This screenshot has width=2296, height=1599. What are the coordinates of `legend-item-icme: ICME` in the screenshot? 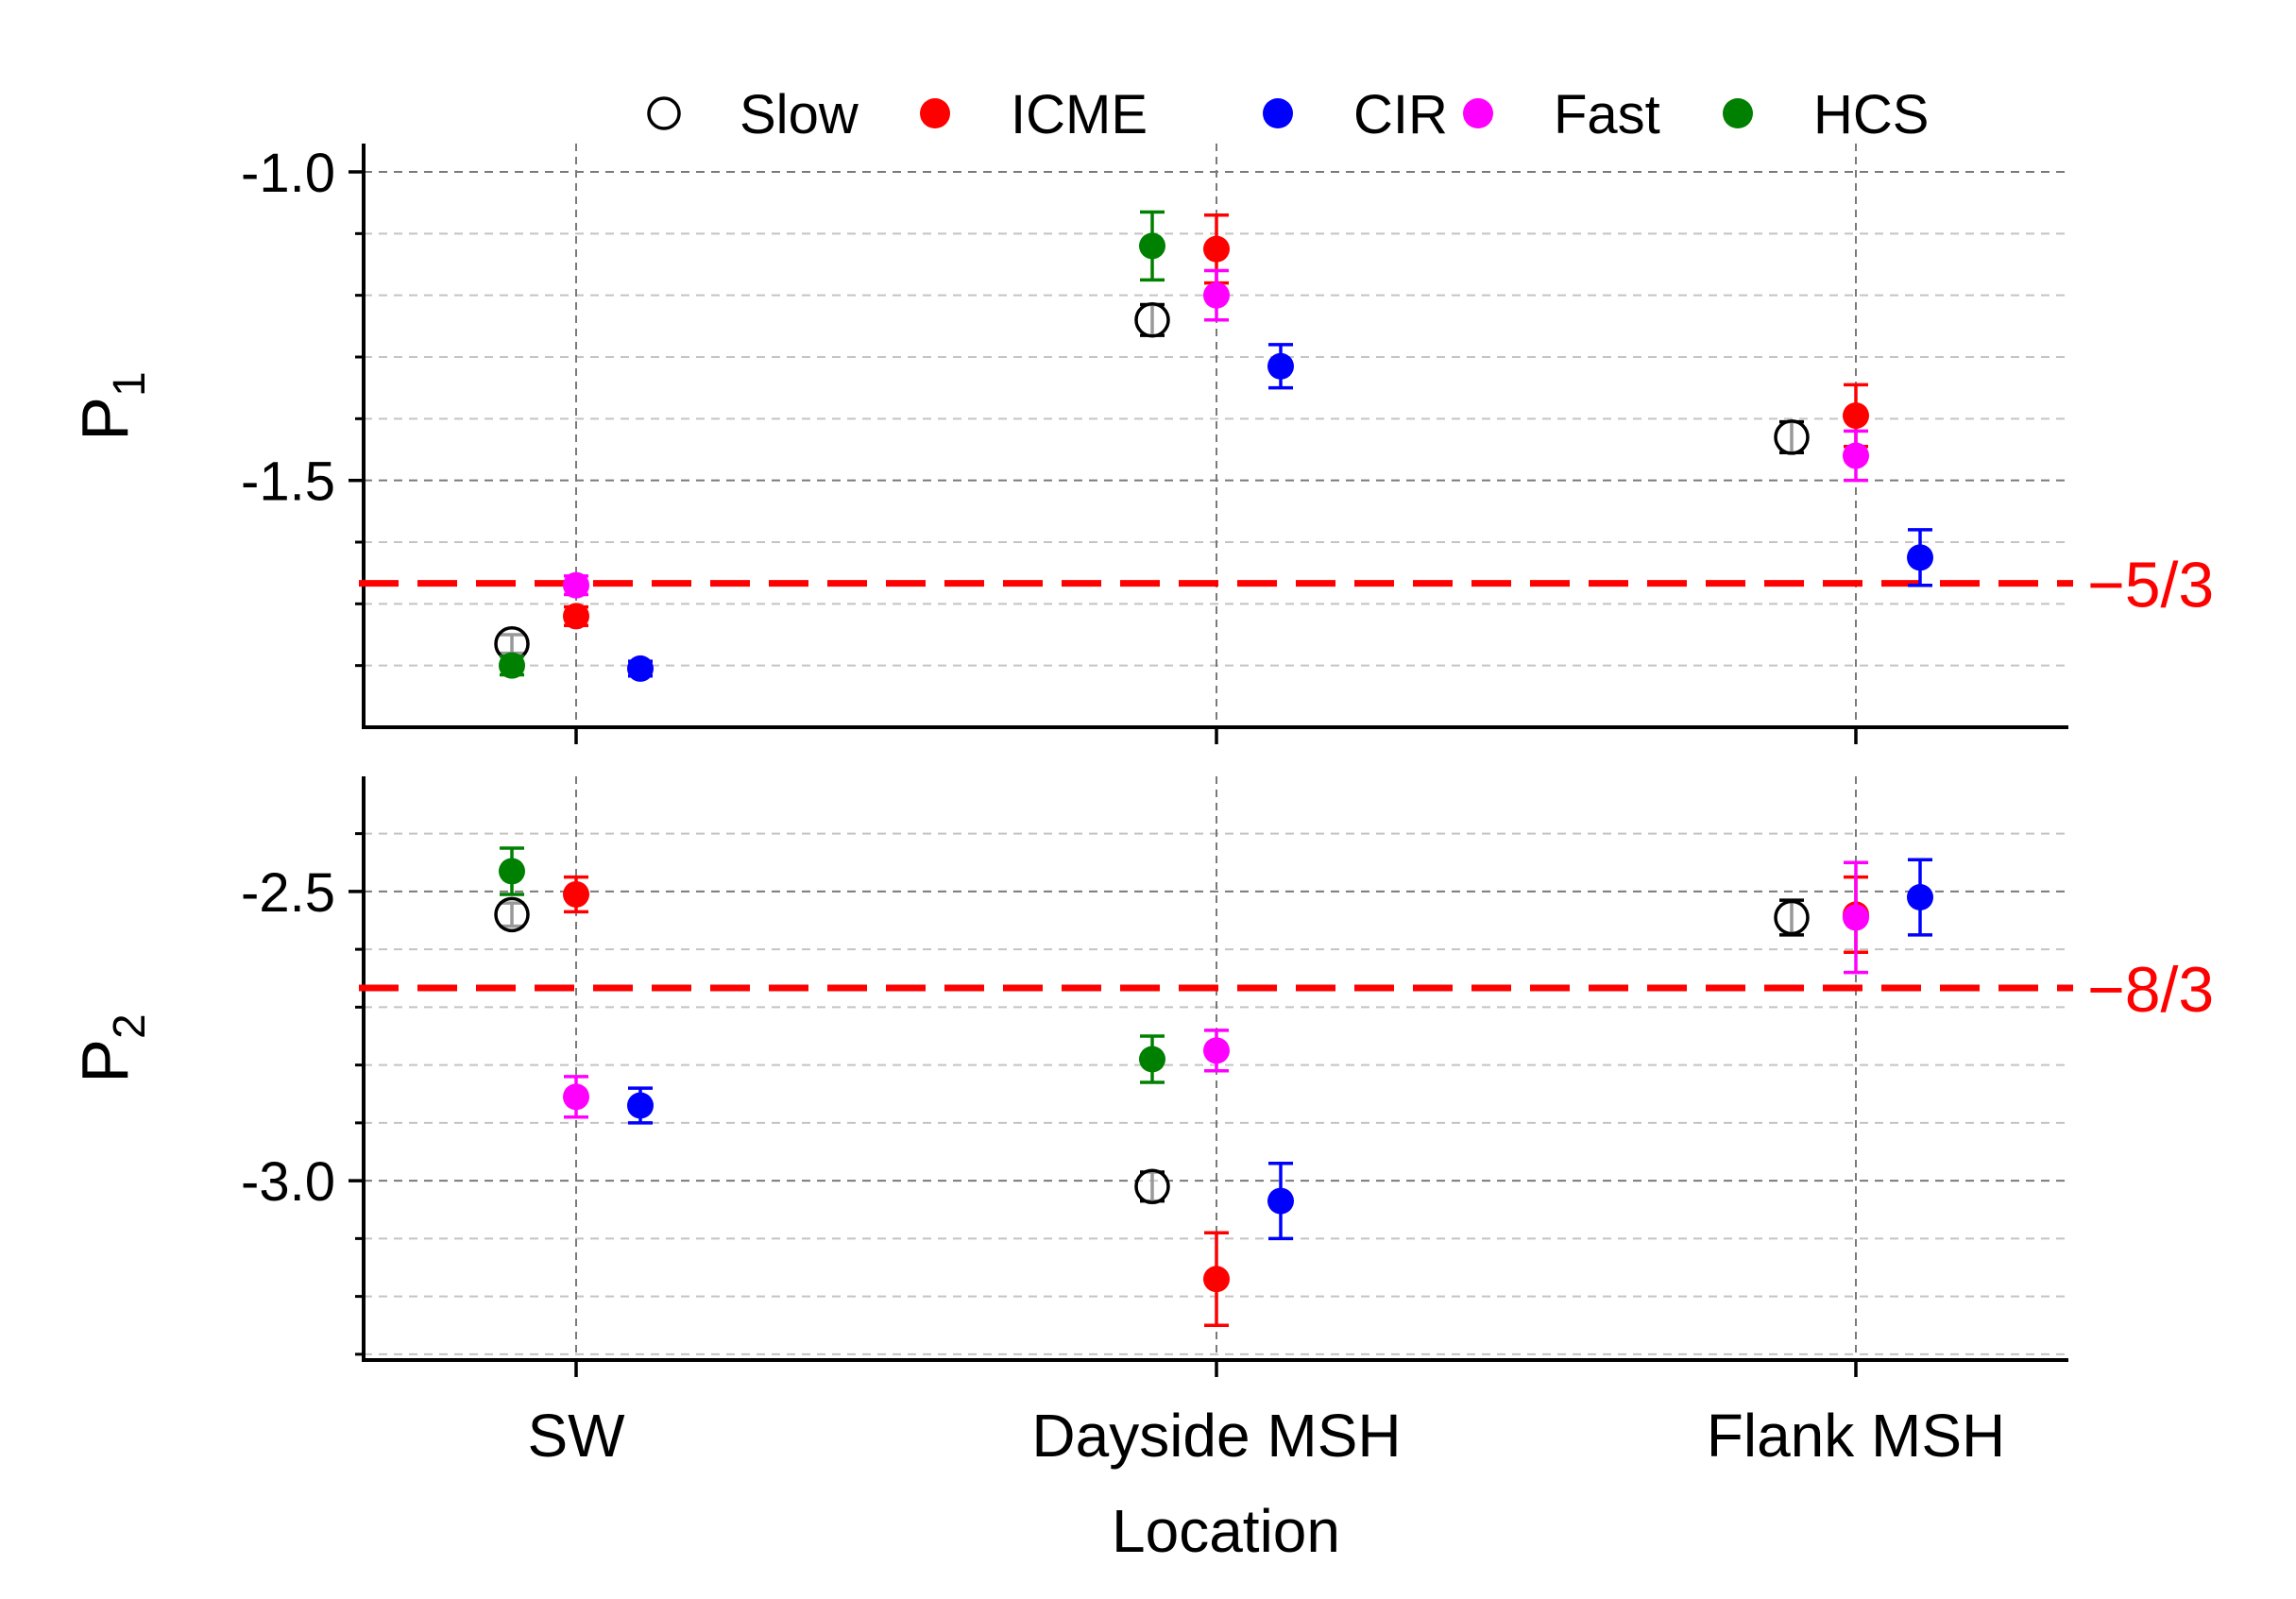 It's located at (1034, 115).